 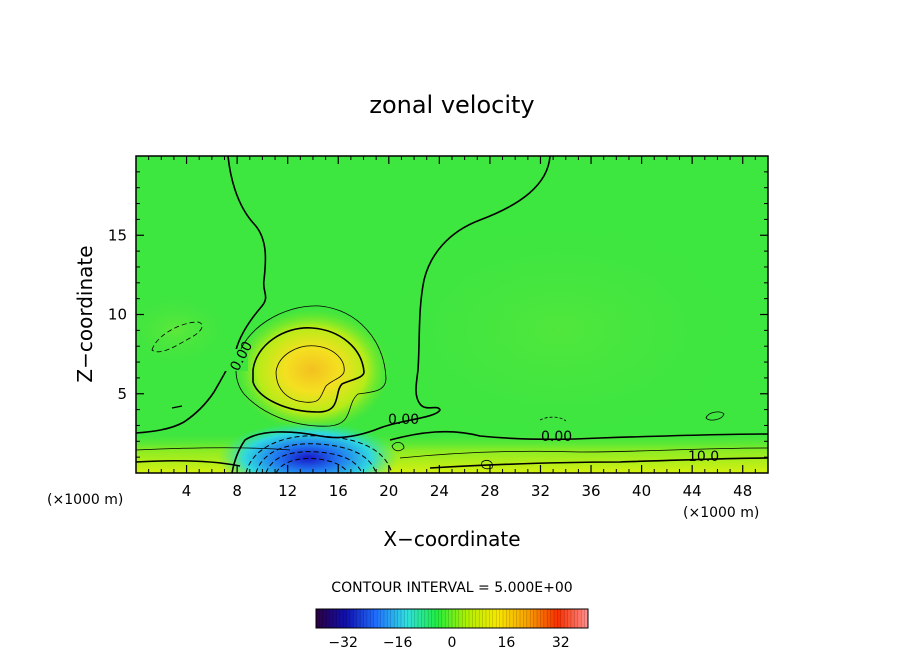 I want to click on colorbar-tick-label: 16, so click(x=506, y=643).